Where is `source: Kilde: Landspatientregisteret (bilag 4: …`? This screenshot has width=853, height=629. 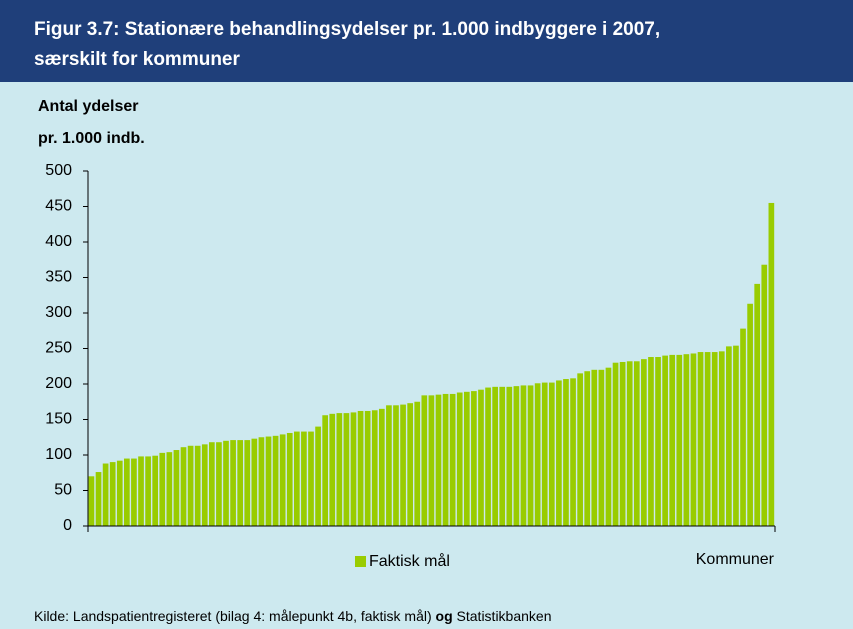 source: Kilde: Landspatientregisteret (bilag 4: … is located at coordinates (293, 616).